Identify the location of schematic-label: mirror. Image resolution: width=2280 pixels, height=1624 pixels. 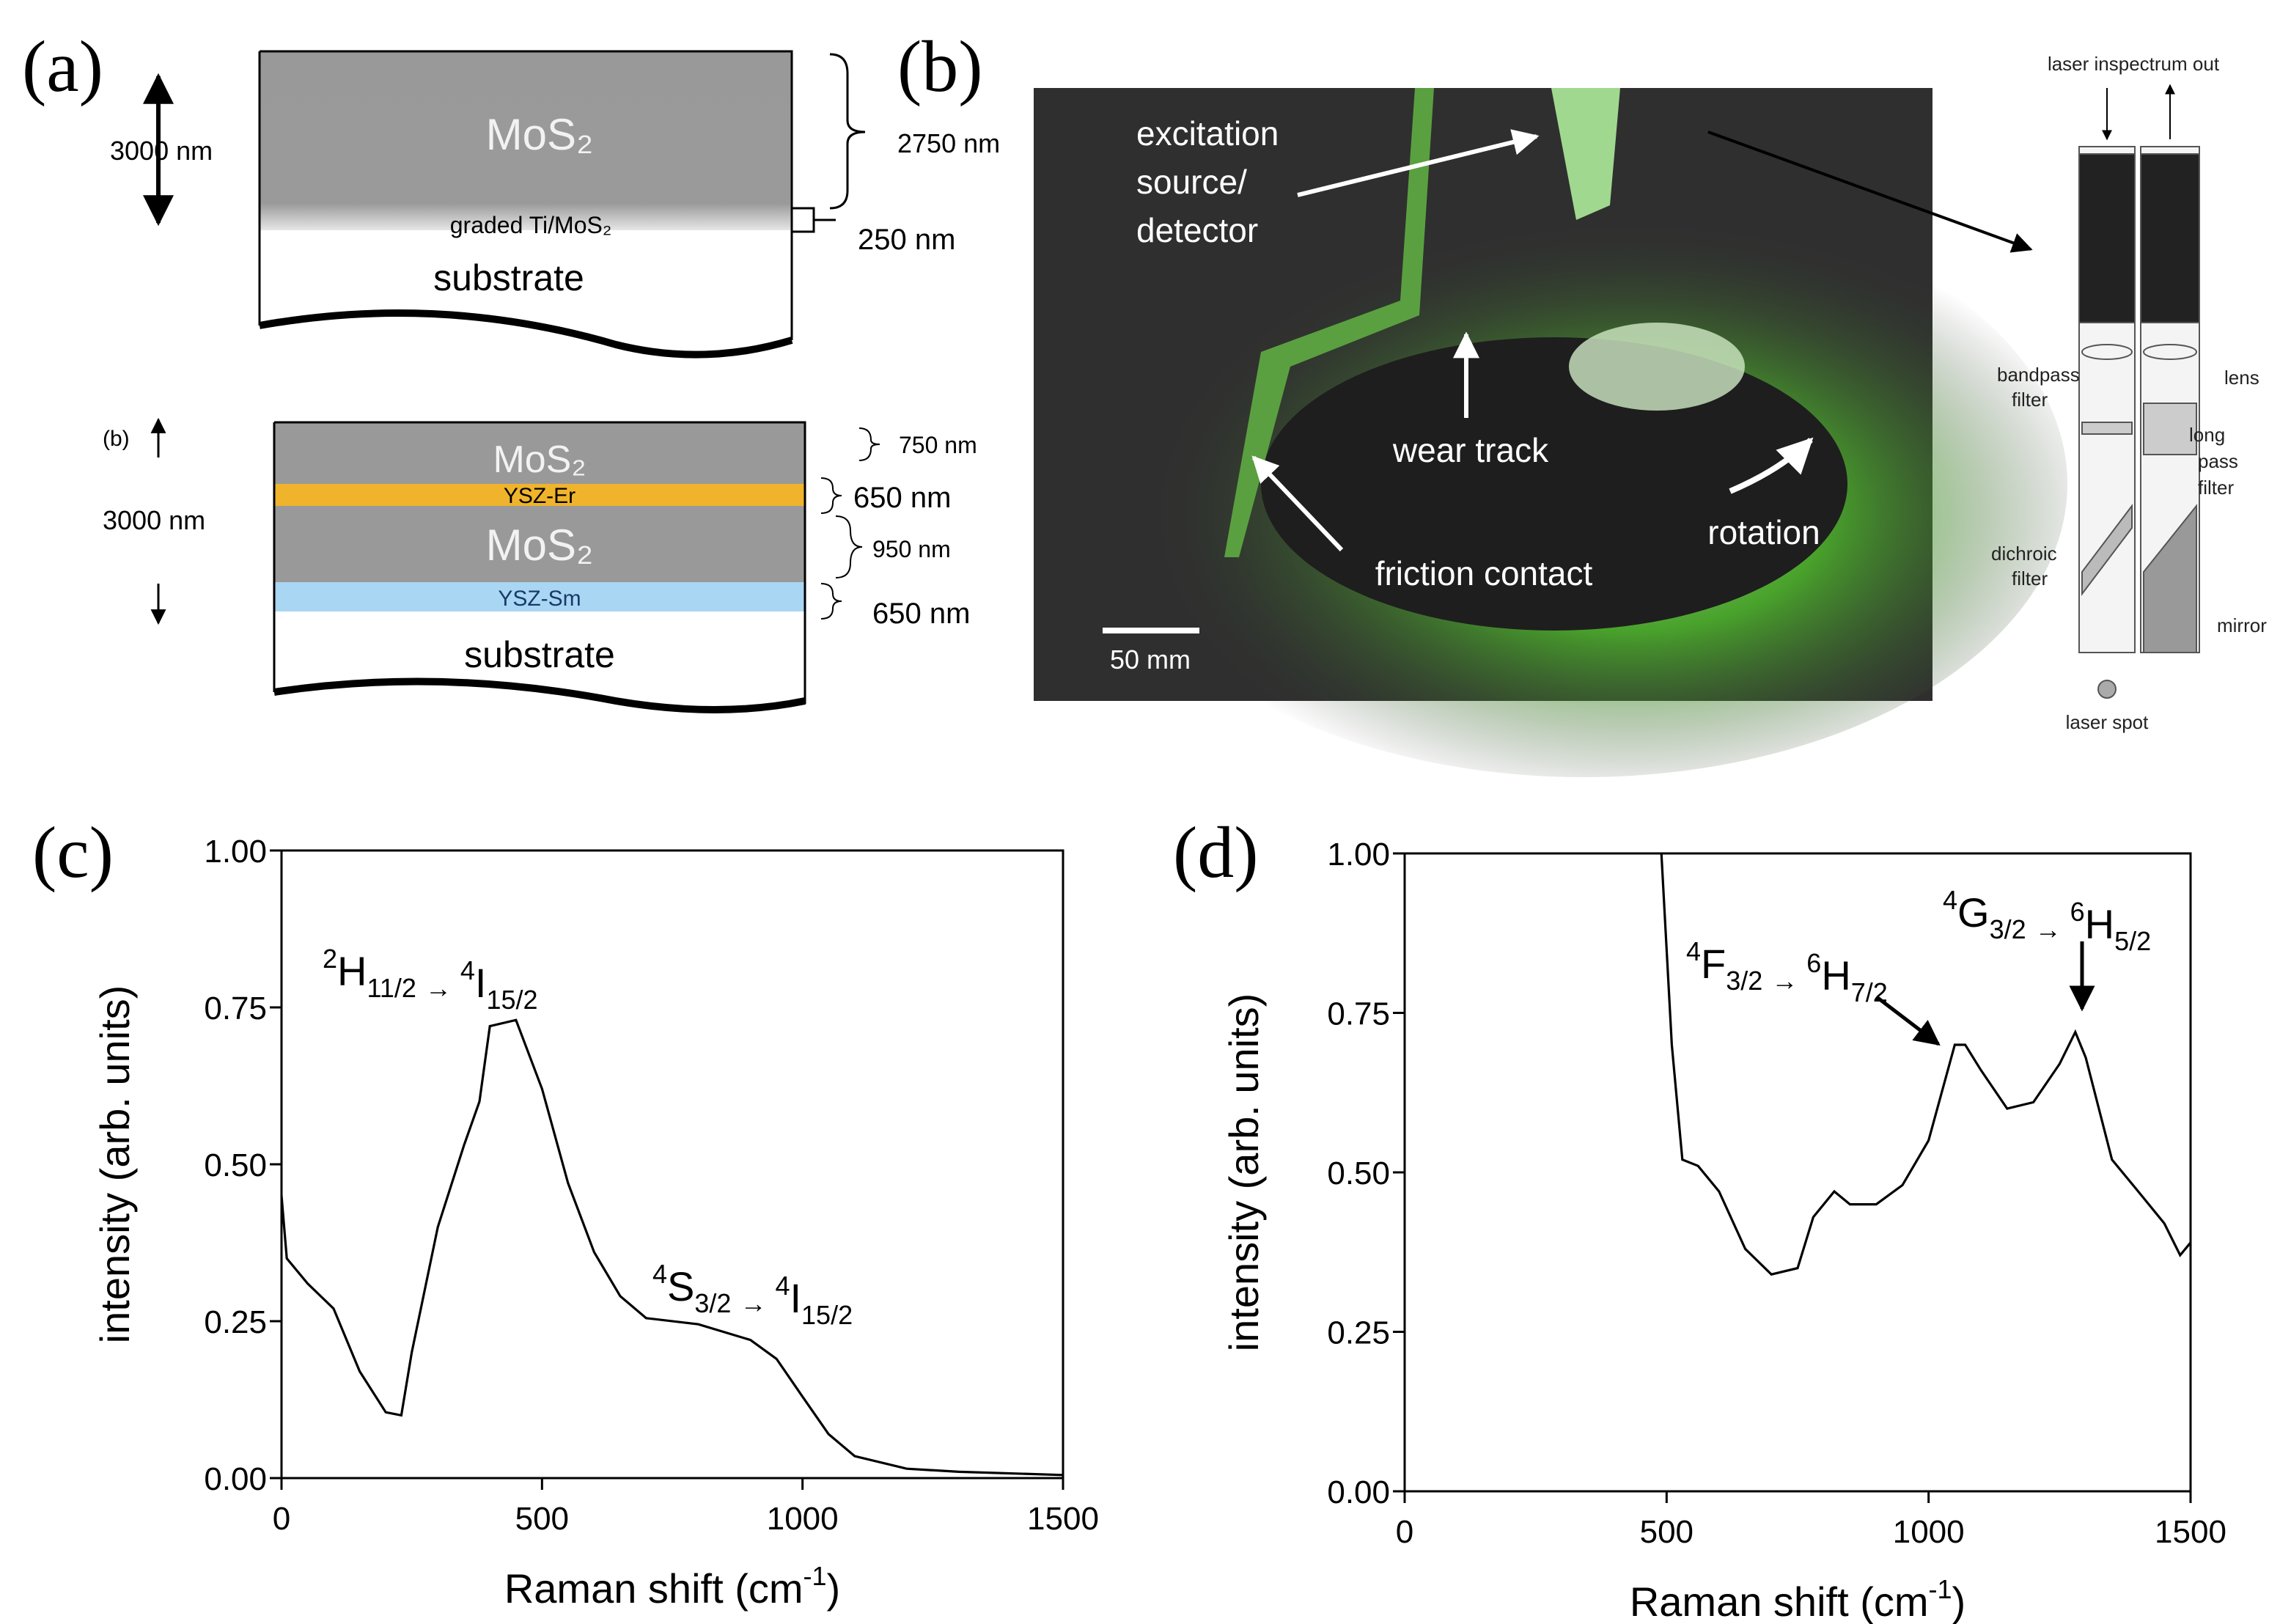
(2242, 625).